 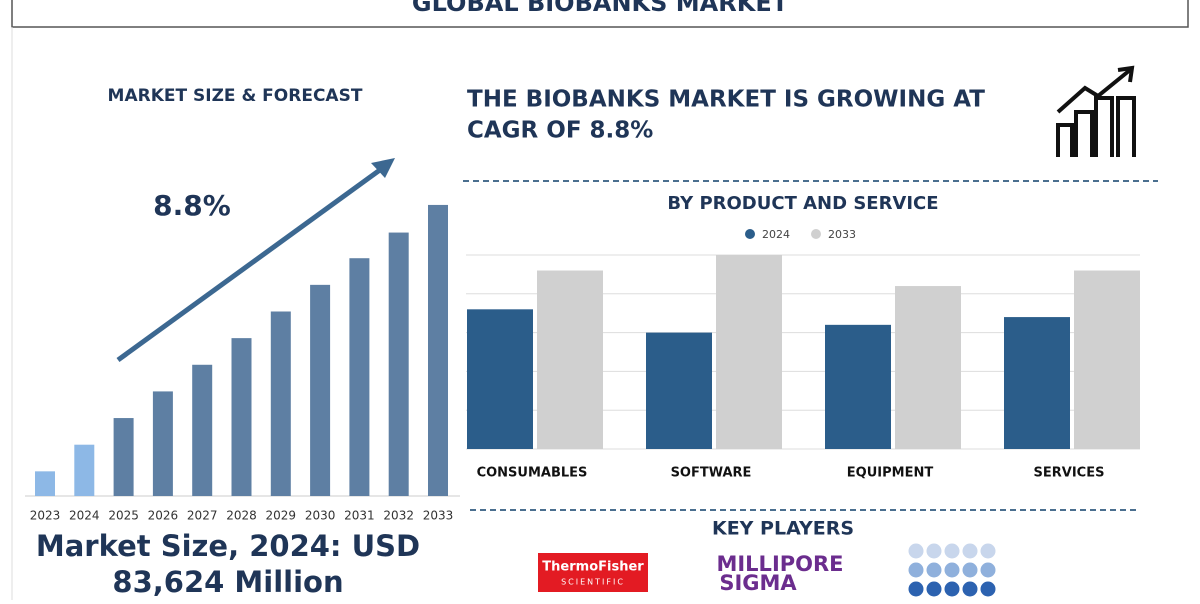 I want to click on page-title: GLOBAL BIOBANKS MARKET, so click(x=600, y=8).